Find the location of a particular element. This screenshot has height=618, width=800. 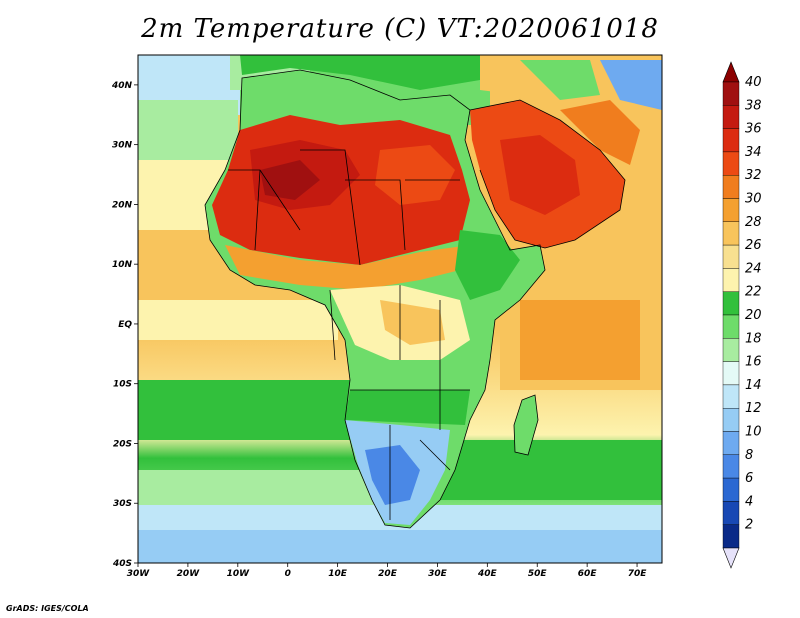

colorbar-label: 16 is located at coordinates (753, 362).